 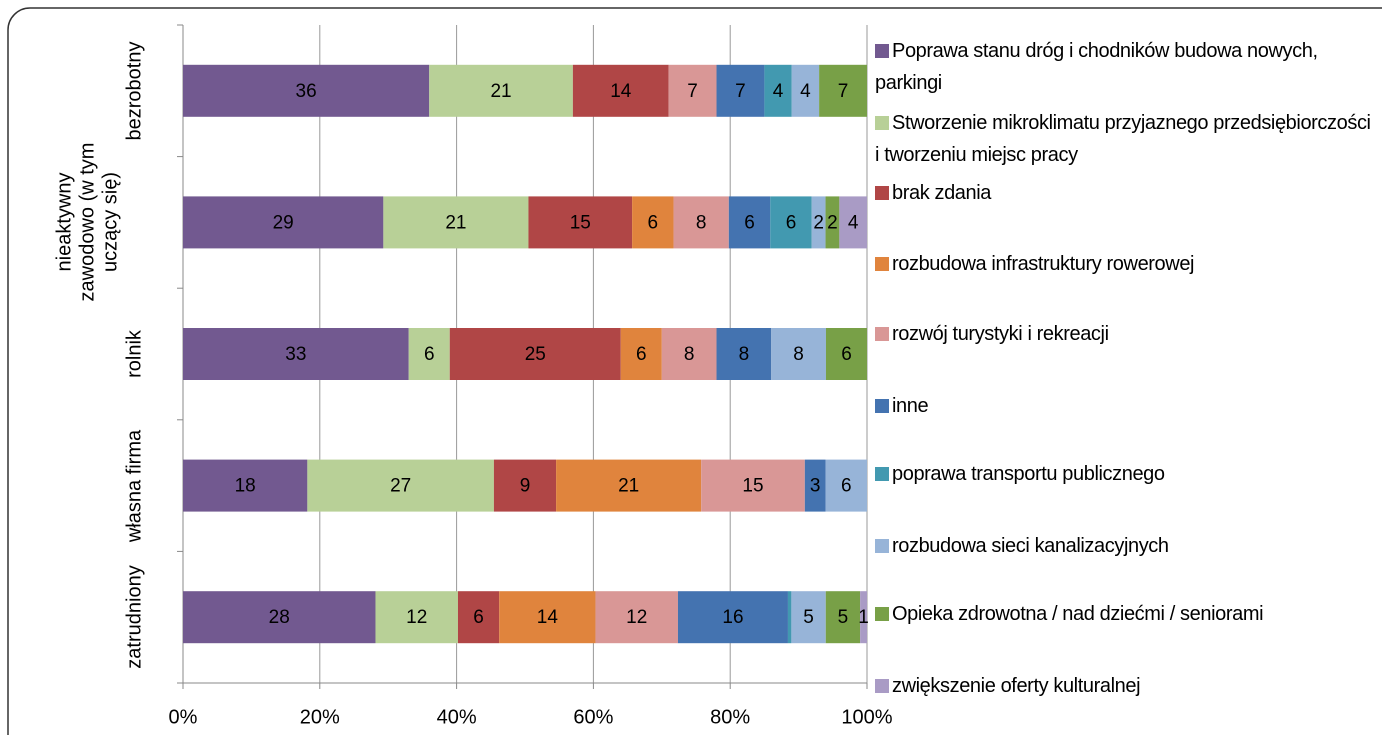 What do you see at coordinates (183, 717) in the screenshot?
I see `x-tick-label: 0%` at bounding box center [183, 717].